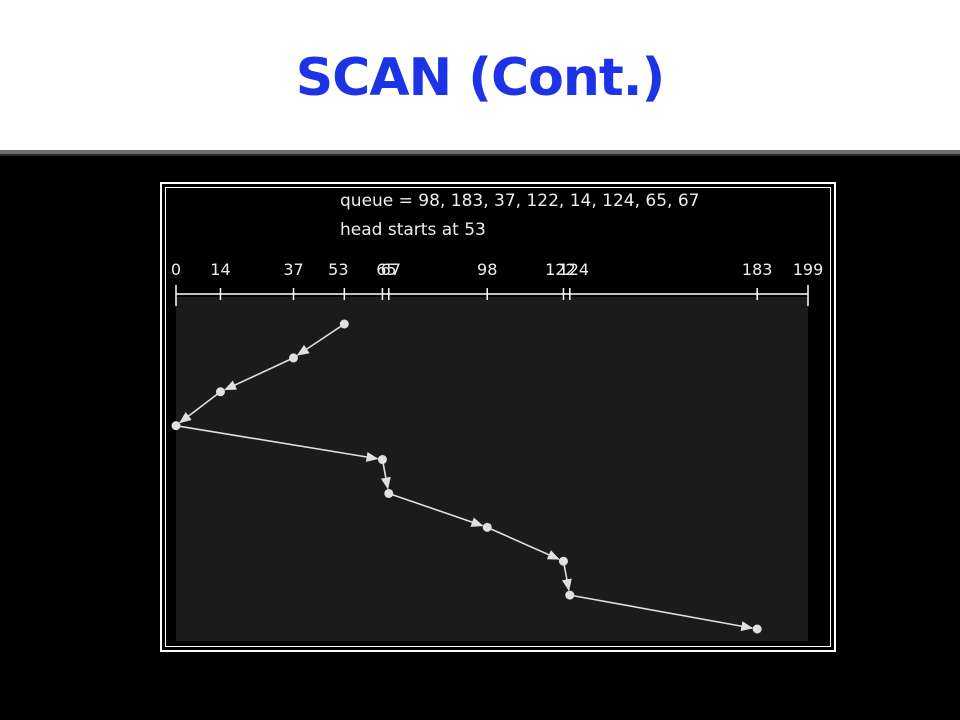 The width and height of the screenshot is (960, 720). What do you see at coordinates (338, 269) in the screenshot?
I see `tick-label: 53` at bounding box center [338, 269].